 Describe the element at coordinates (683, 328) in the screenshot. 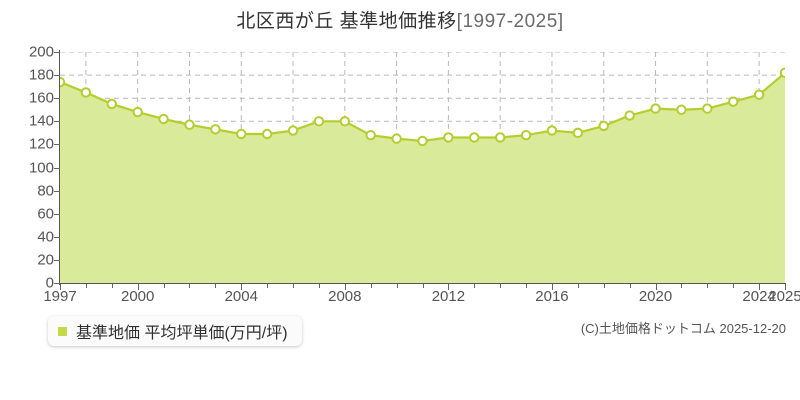

I see `footer-credit: (C)土地価格ドットコム 2025-12-20` at that location.